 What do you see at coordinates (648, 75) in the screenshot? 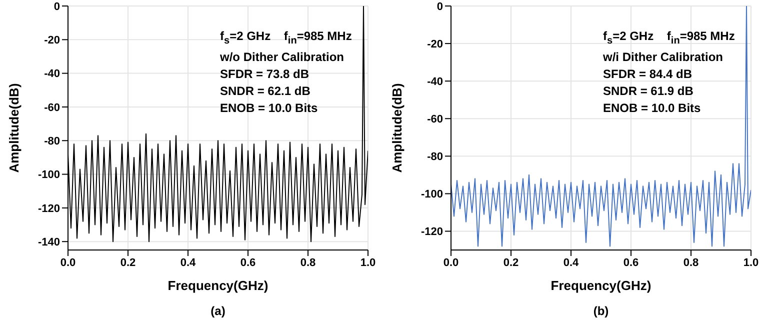
I see `annotation: SFDR = 84.4 dB` at bounding box center [648, 75].